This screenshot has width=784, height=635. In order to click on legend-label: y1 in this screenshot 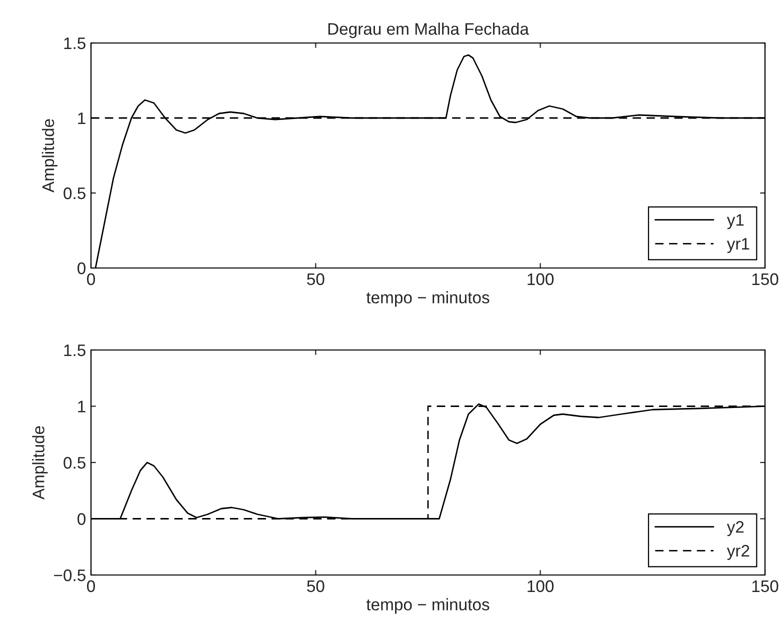, I will do `click(735, 222)`.